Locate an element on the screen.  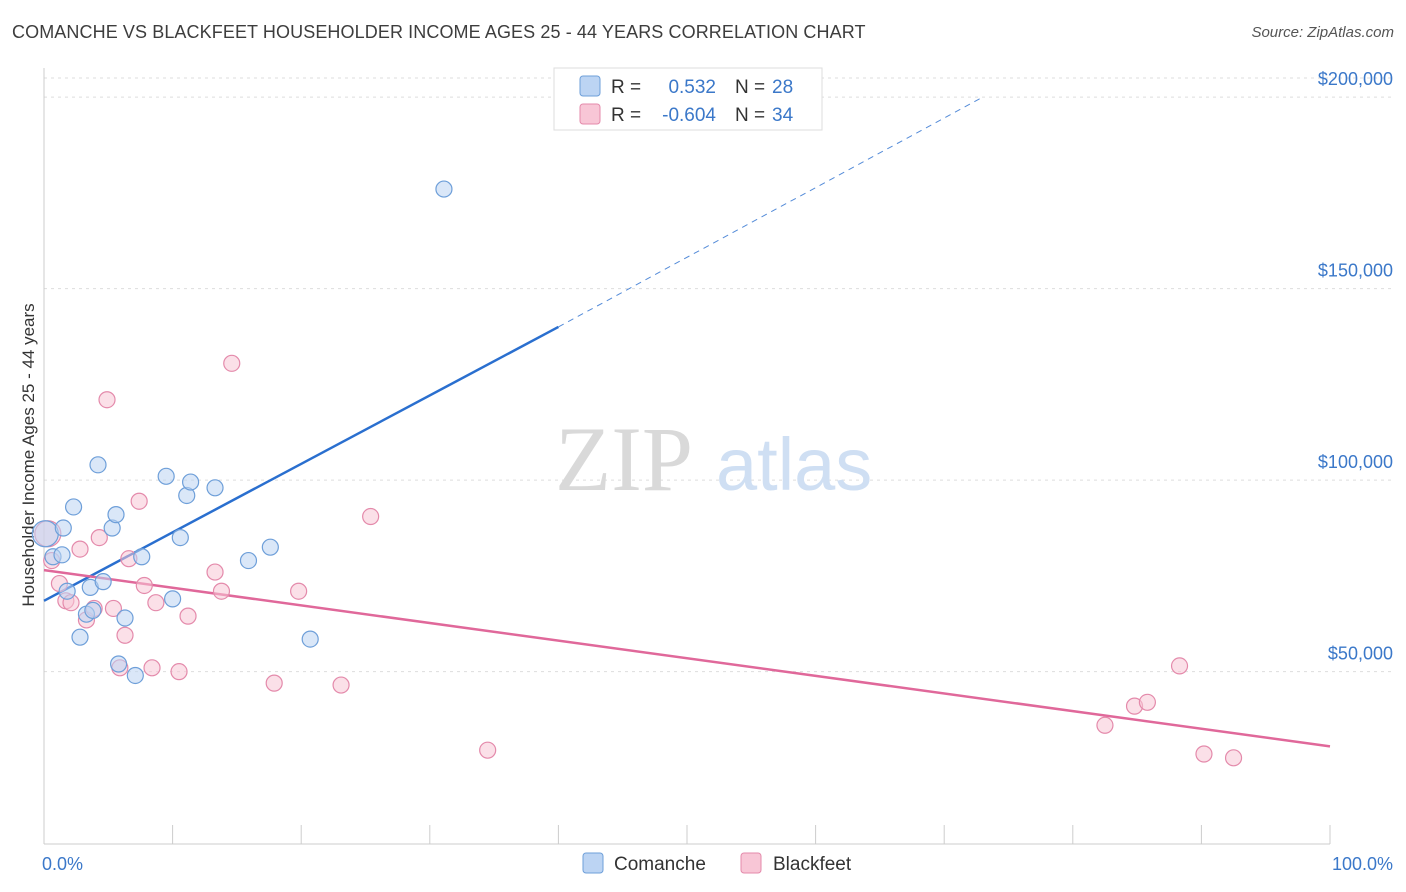
legend-n-value-comanche: 28 is located at coordinates (782, 87).